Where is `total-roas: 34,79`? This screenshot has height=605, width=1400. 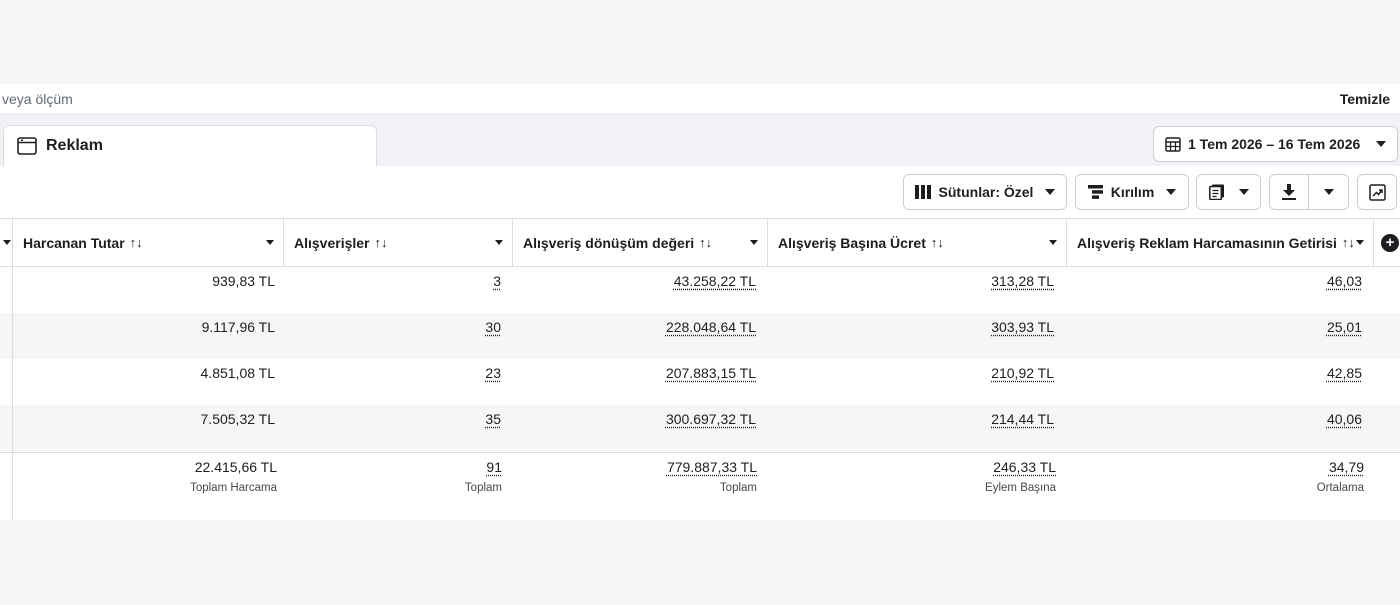
total-roas: 34,79 is located at coordinates (1346, 467).